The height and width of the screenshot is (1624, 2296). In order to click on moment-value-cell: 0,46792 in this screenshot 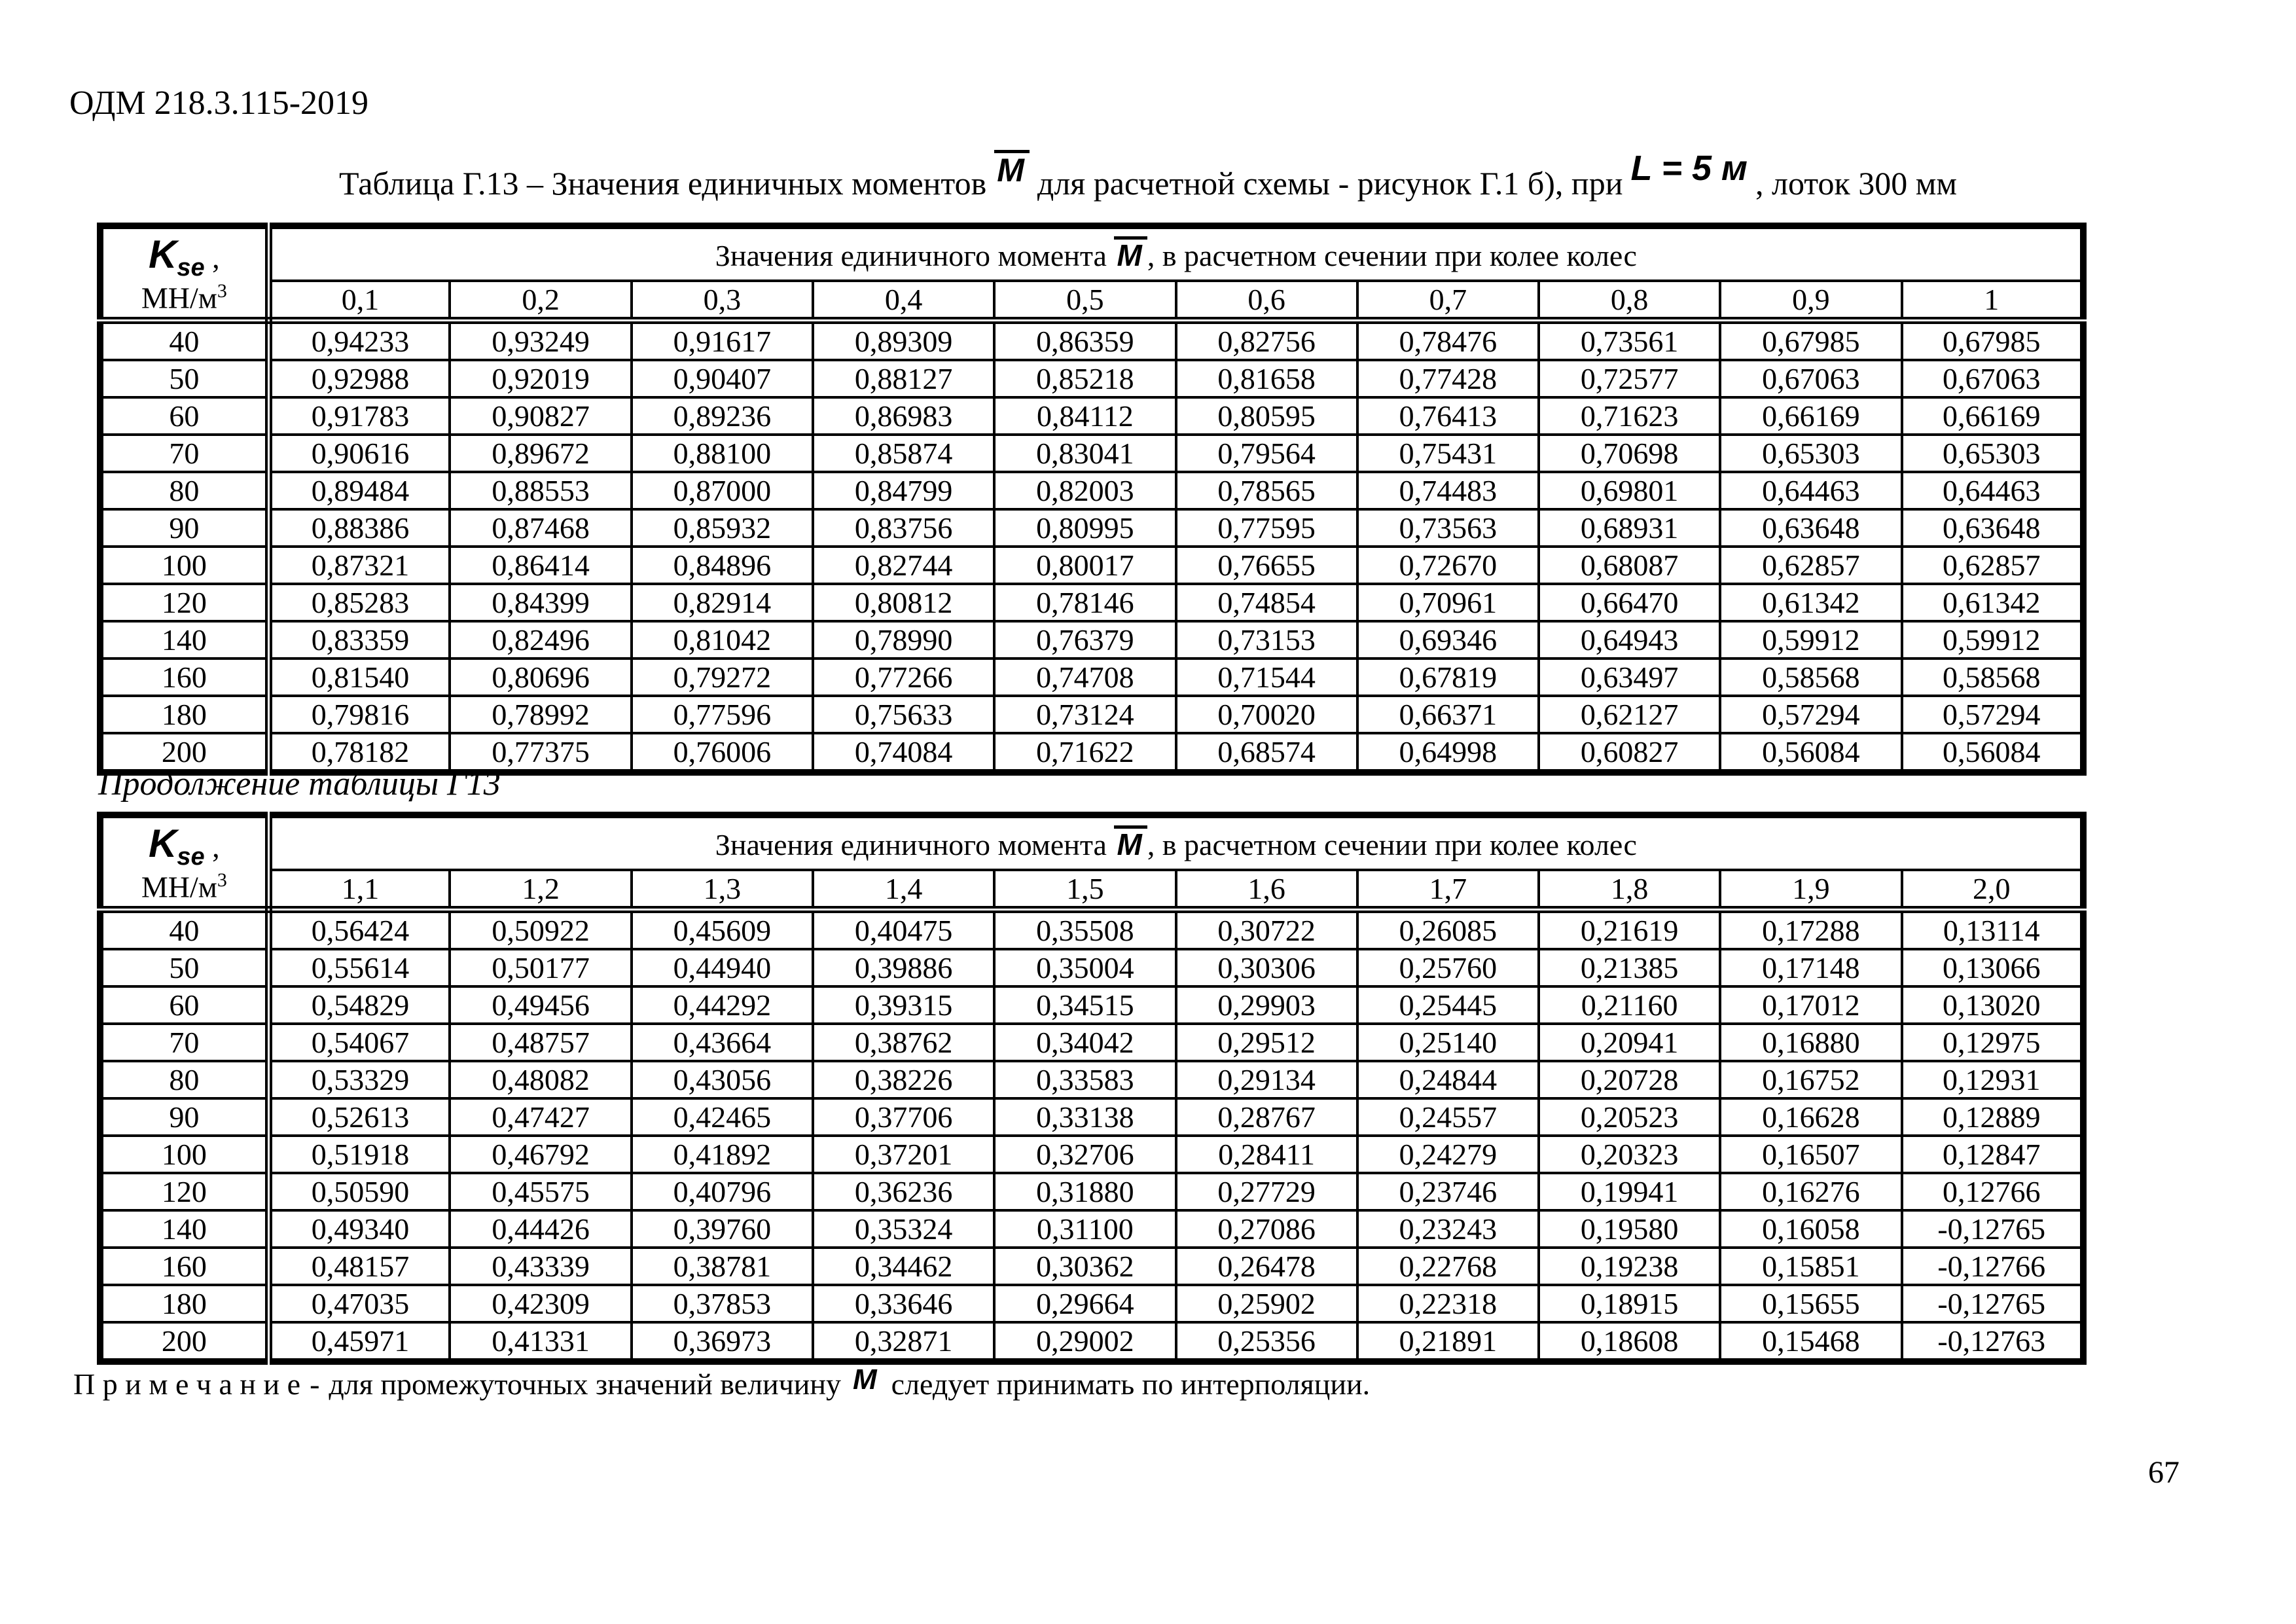, I will do `click(540, 1154)`.